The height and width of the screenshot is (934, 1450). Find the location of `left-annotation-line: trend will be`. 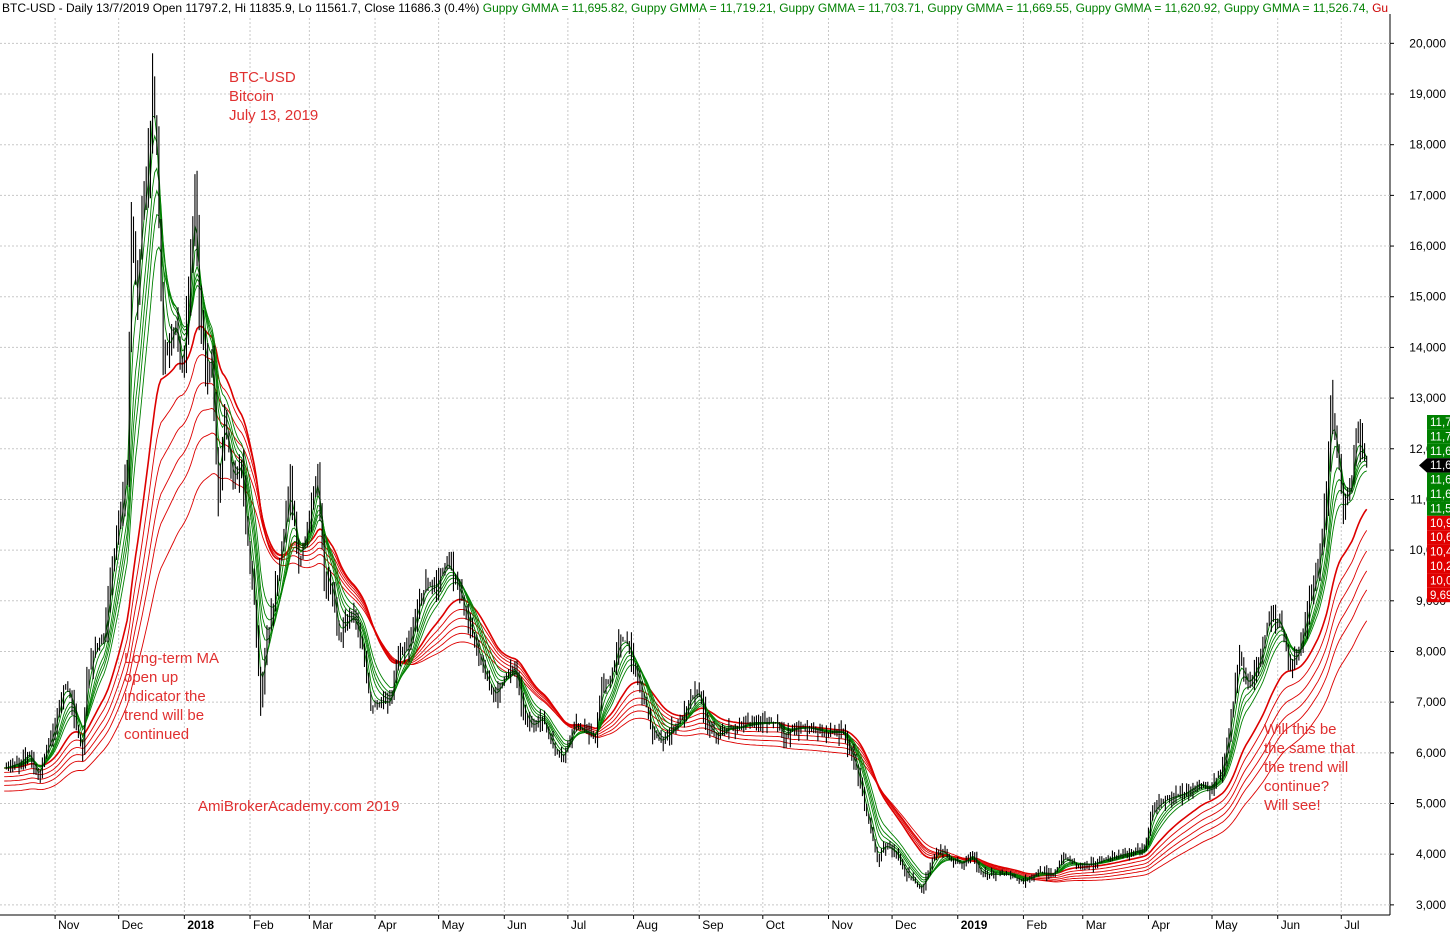

left-annotation-line: trend will be is located at coordinates (164, 715).